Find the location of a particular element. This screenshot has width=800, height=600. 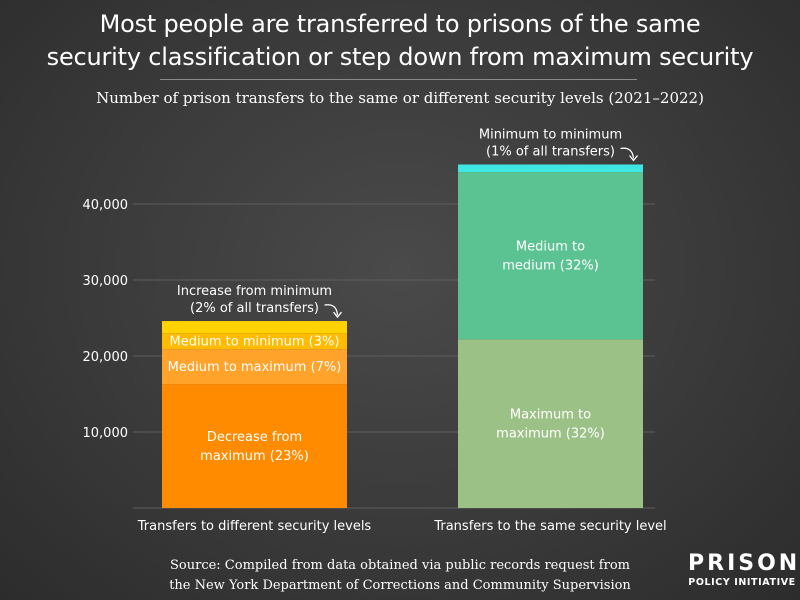

x-category-label: Transfers to the same security level is located at coordinates (549, 526).